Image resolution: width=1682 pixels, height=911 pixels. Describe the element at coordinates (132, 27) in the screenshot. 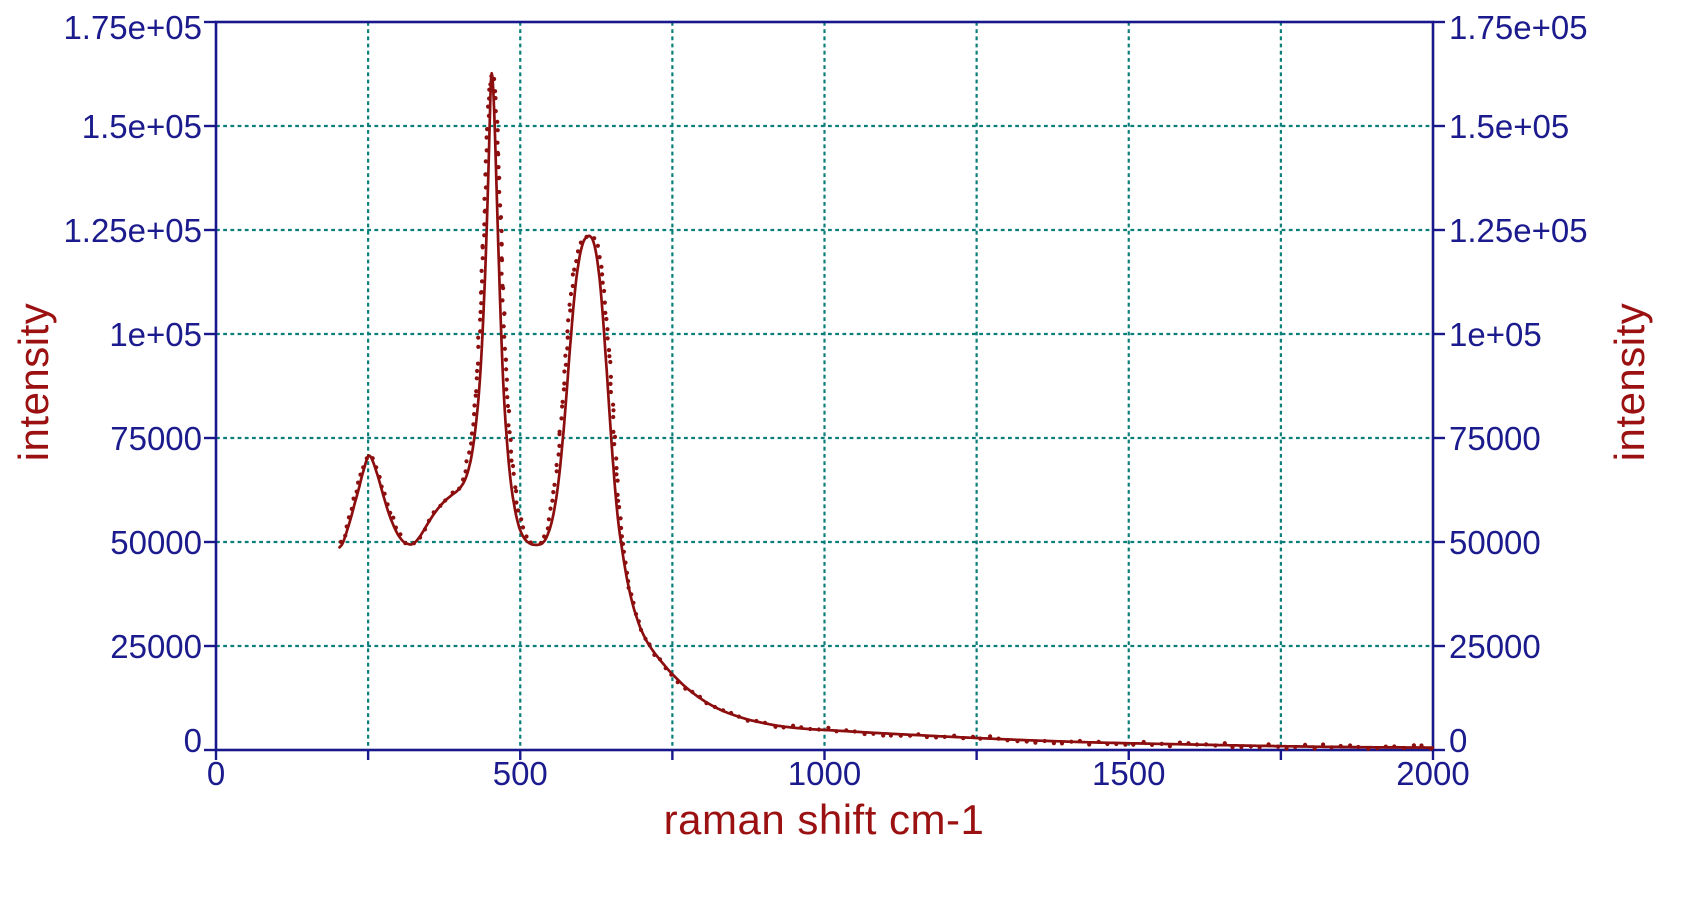

I see `y-tick-label-left: 1.75e+05` at that location.